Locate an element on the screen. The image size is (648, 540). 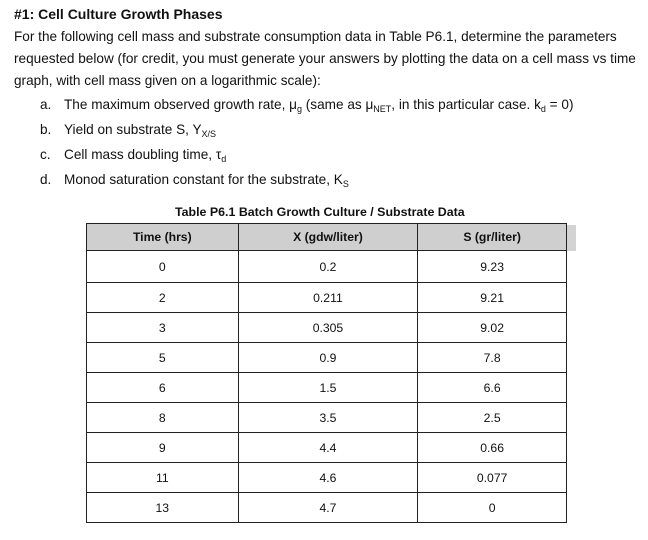
table-row: 0 0.2 9.23 is located at coordinates (326, 266).